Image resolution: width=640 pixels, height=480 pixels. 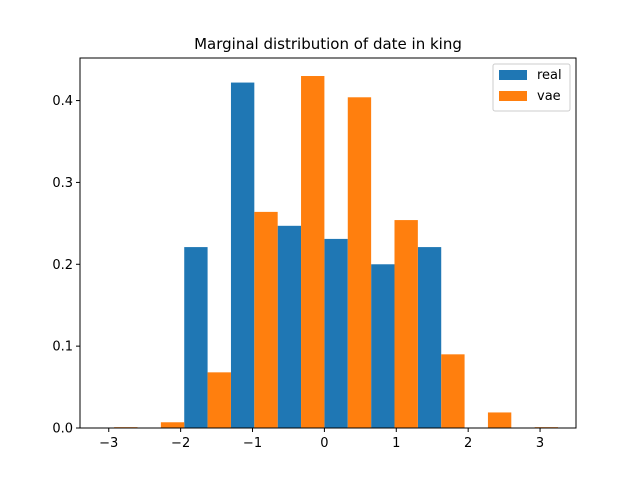 I want to click on y-tick-label: 0.4, so click(x=62, y=101).